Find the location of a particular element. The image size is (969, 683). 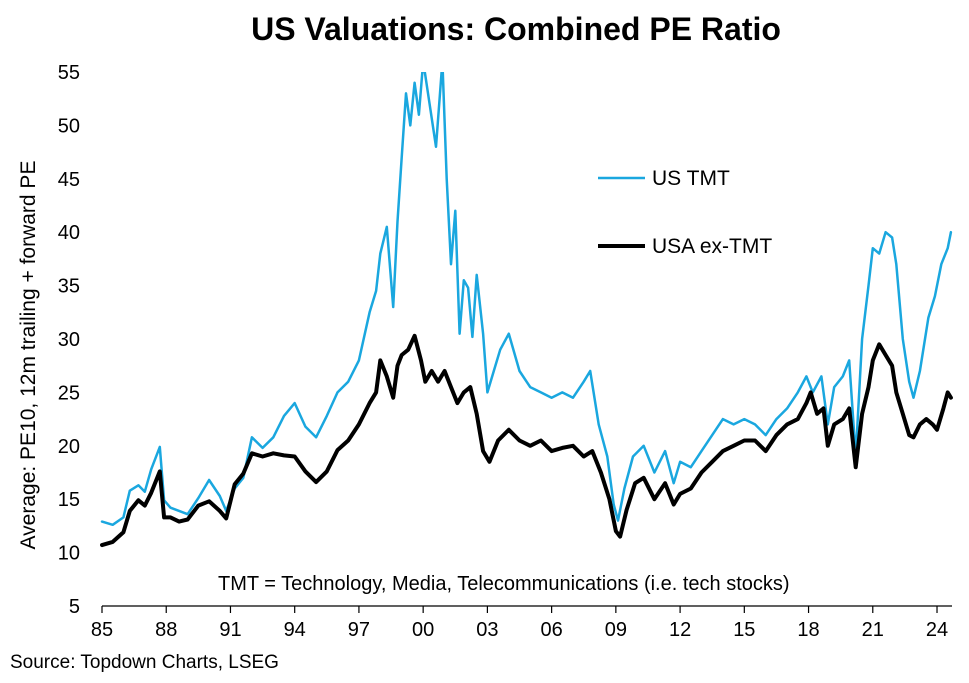

y-tick-label: 50 is located at coordinates (69, 126).